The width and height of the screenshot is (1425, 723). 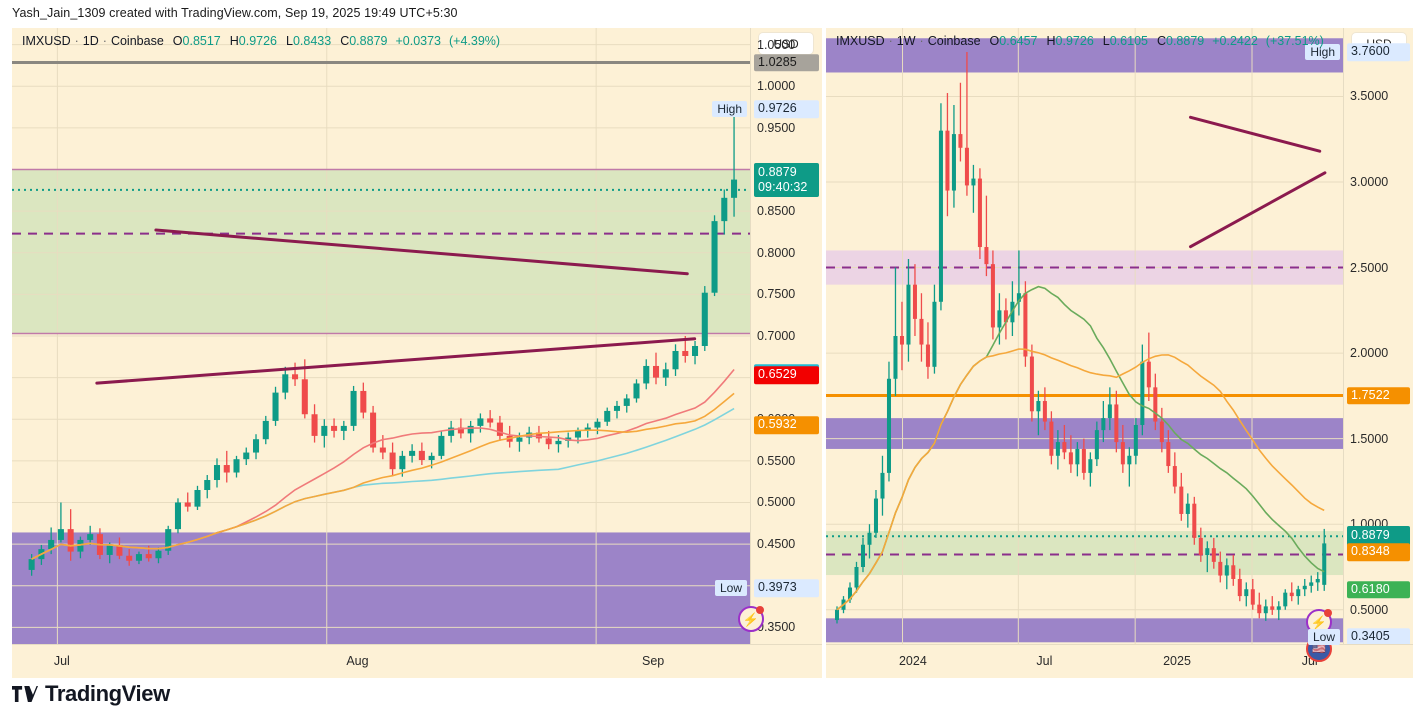 What do you see at coordinates (776, 252) in the screenshot?
I see `price-tick-label: 0.8000` at bounding box center [776, 252].